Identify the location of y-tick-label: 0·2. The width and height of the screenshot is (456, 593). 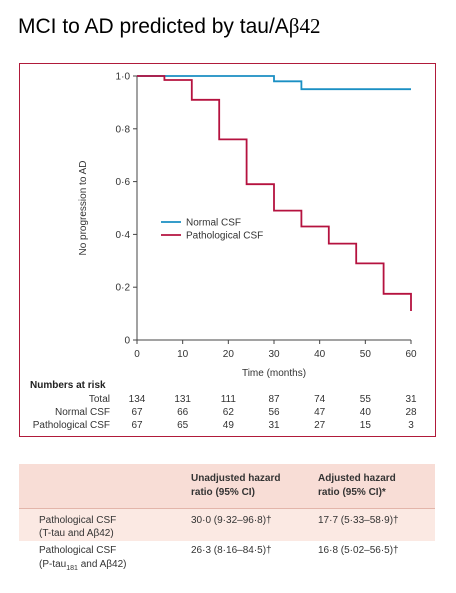
(123, 288).